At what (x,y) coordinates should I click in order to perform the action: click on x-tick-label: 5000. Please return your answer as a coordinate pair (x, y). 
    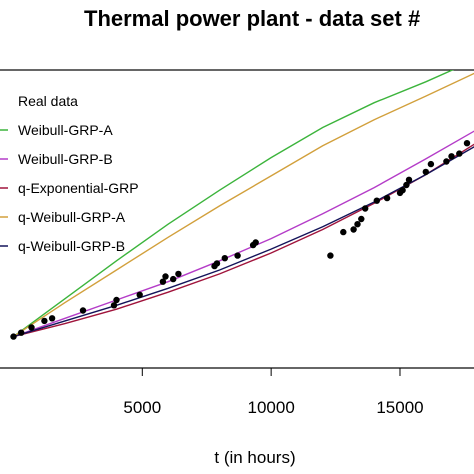
    Looking at the image, I should click on (142, 407).